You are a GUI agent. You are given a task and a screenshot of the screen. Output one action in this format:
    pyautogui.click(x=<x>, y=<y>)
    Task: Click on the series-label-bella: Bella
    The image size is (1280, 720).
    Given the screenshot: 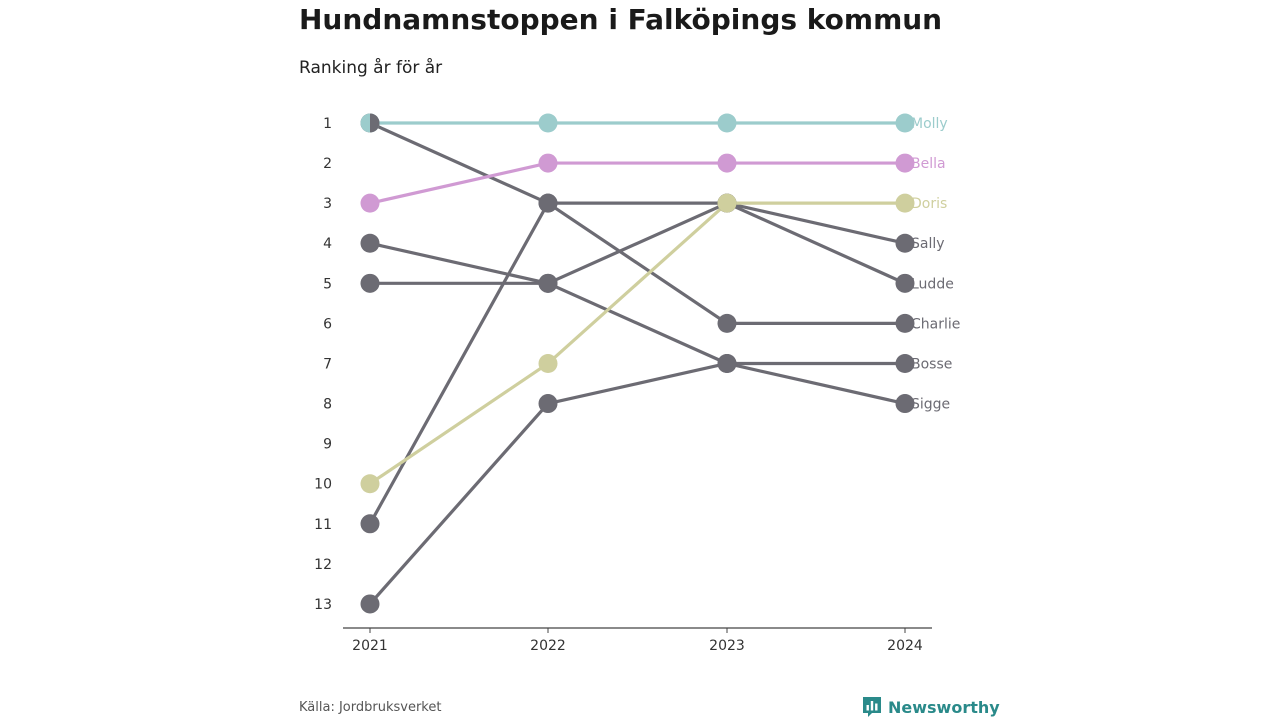 What is the action you would take?
    pyautogui.click(x=928, y=164)
    